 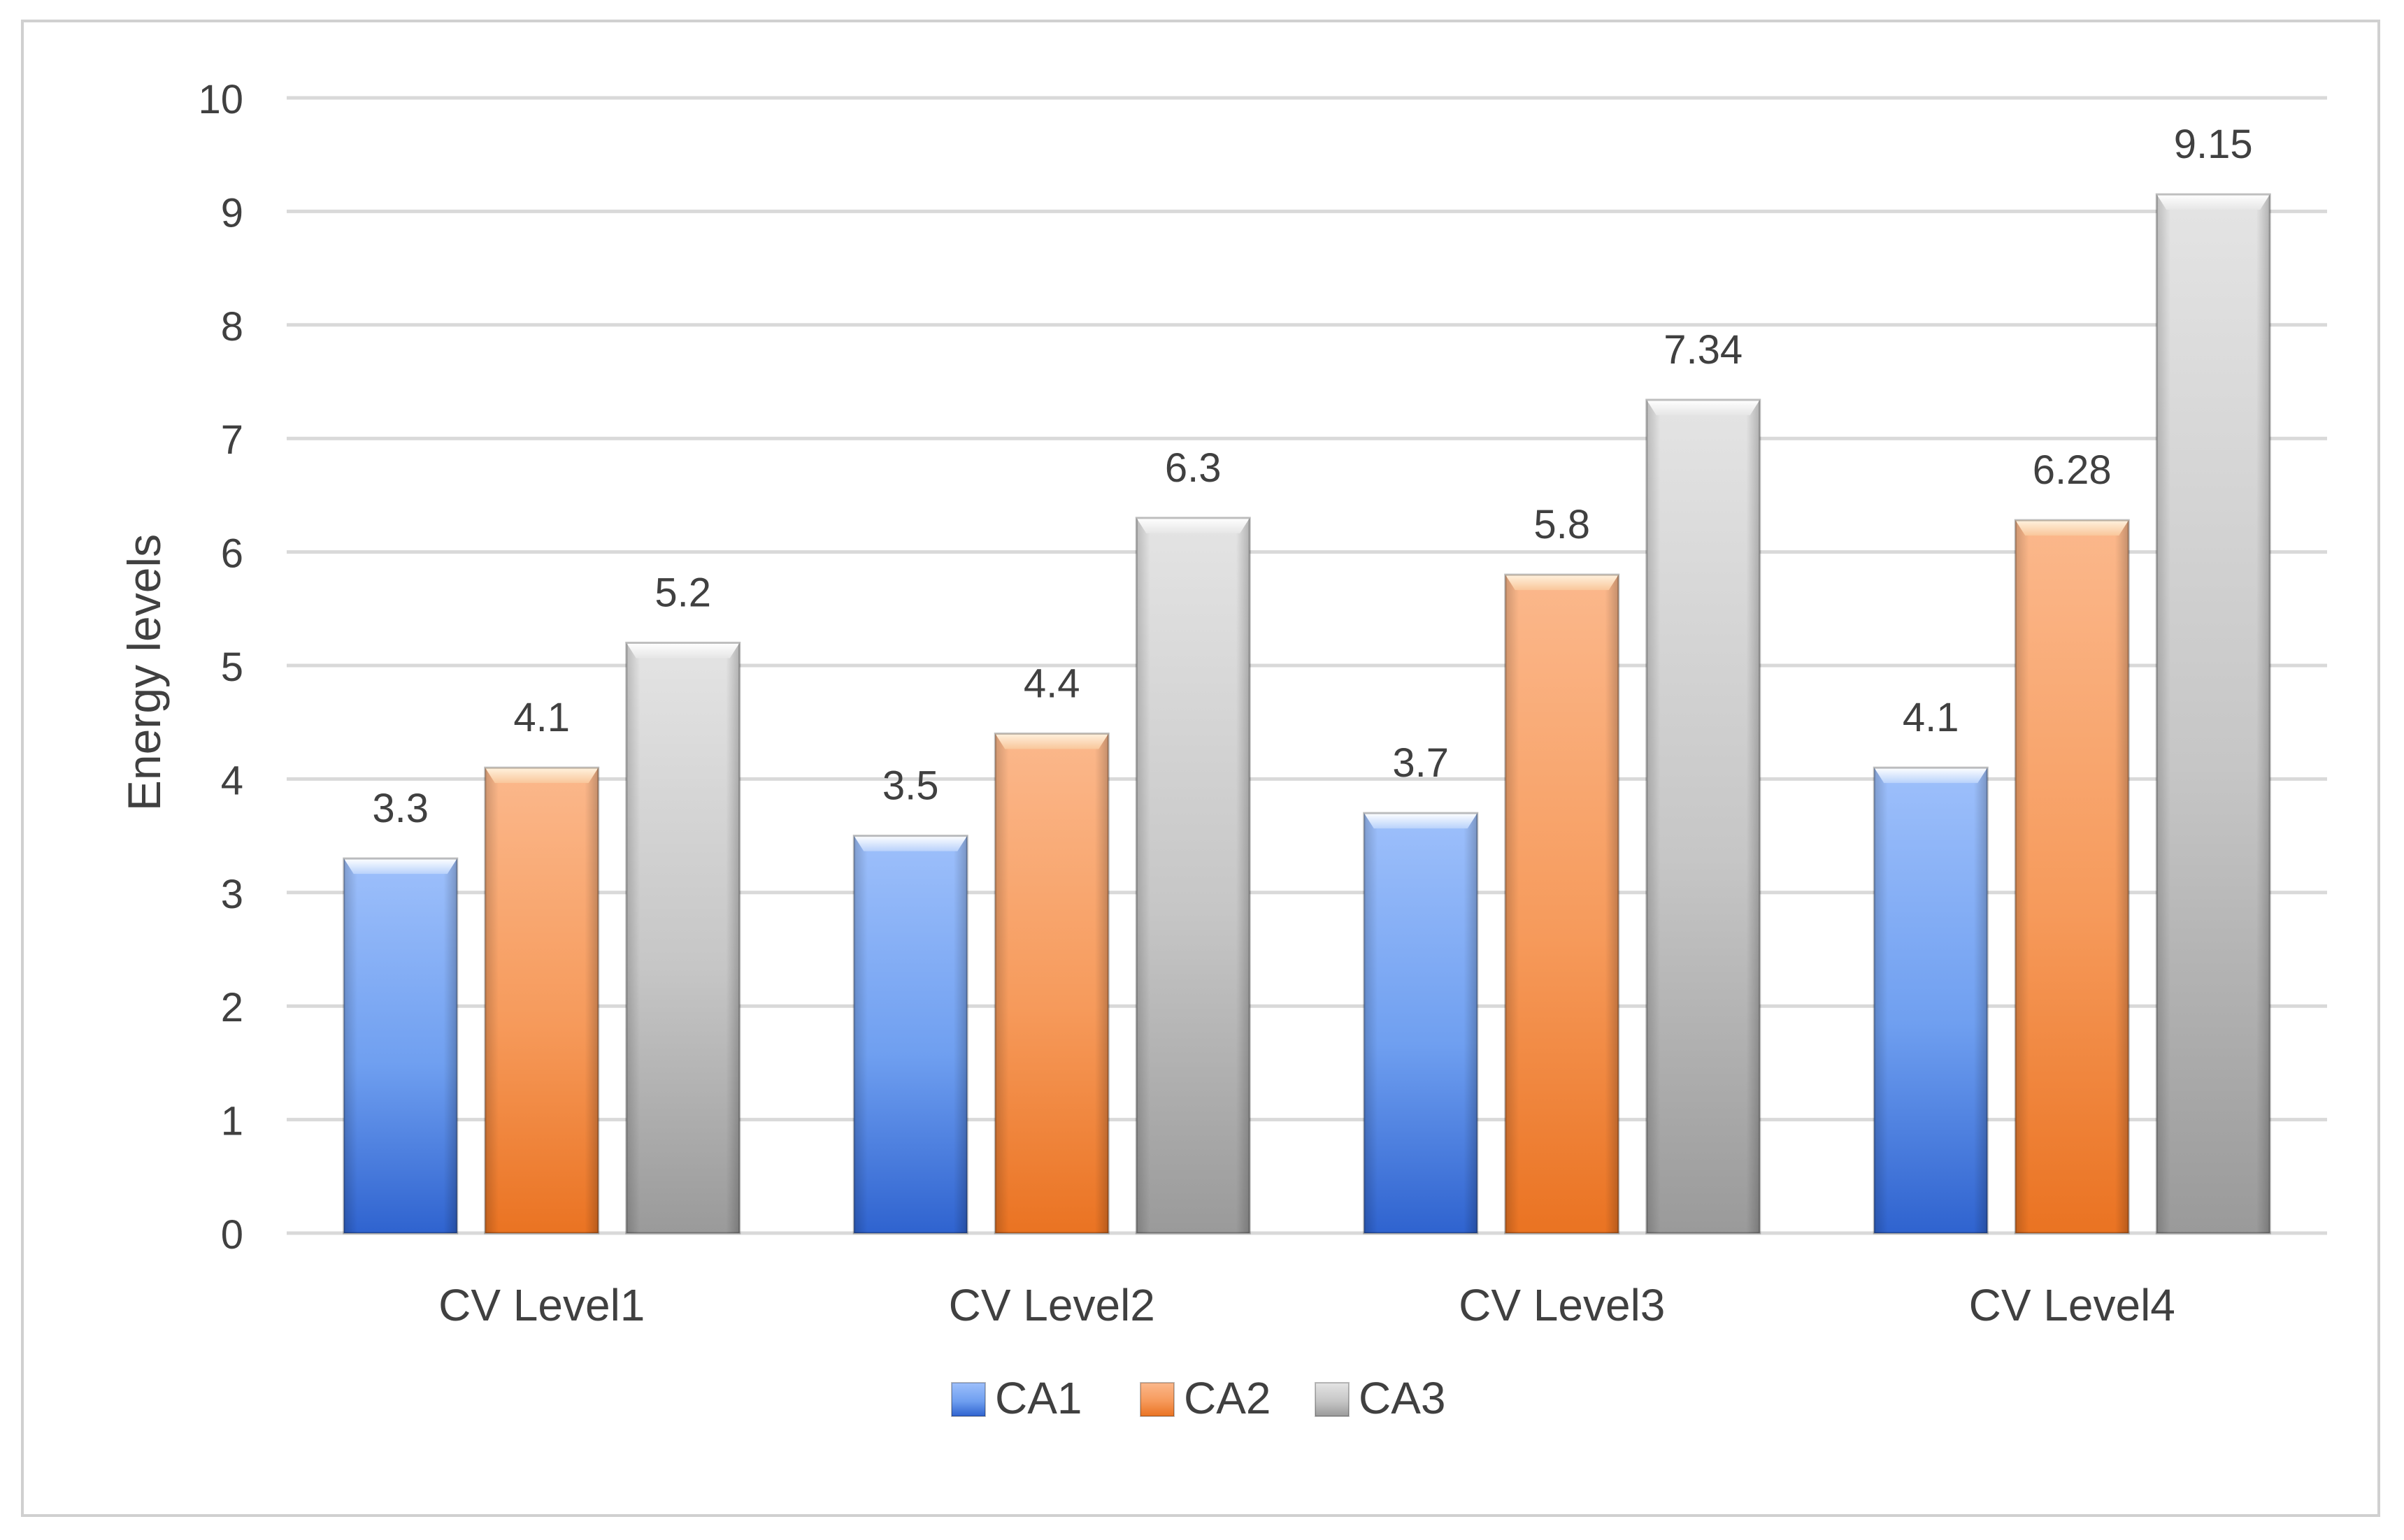 I want to click on y-tick-label-3: 3, so click(x=232, y=894).